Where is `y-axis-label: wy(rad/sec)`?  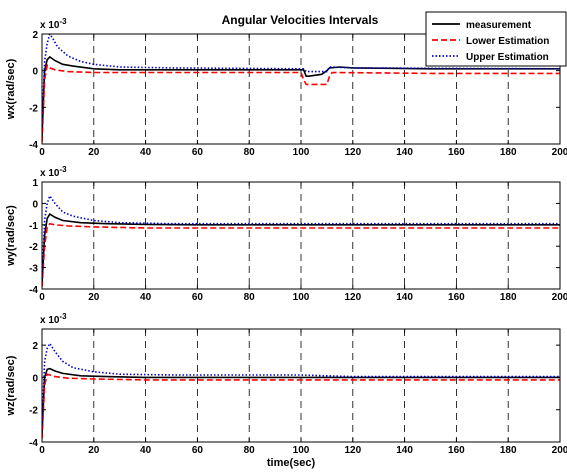 y-axis-label: wy(rad/sec) is located at coordinates (11, 236).